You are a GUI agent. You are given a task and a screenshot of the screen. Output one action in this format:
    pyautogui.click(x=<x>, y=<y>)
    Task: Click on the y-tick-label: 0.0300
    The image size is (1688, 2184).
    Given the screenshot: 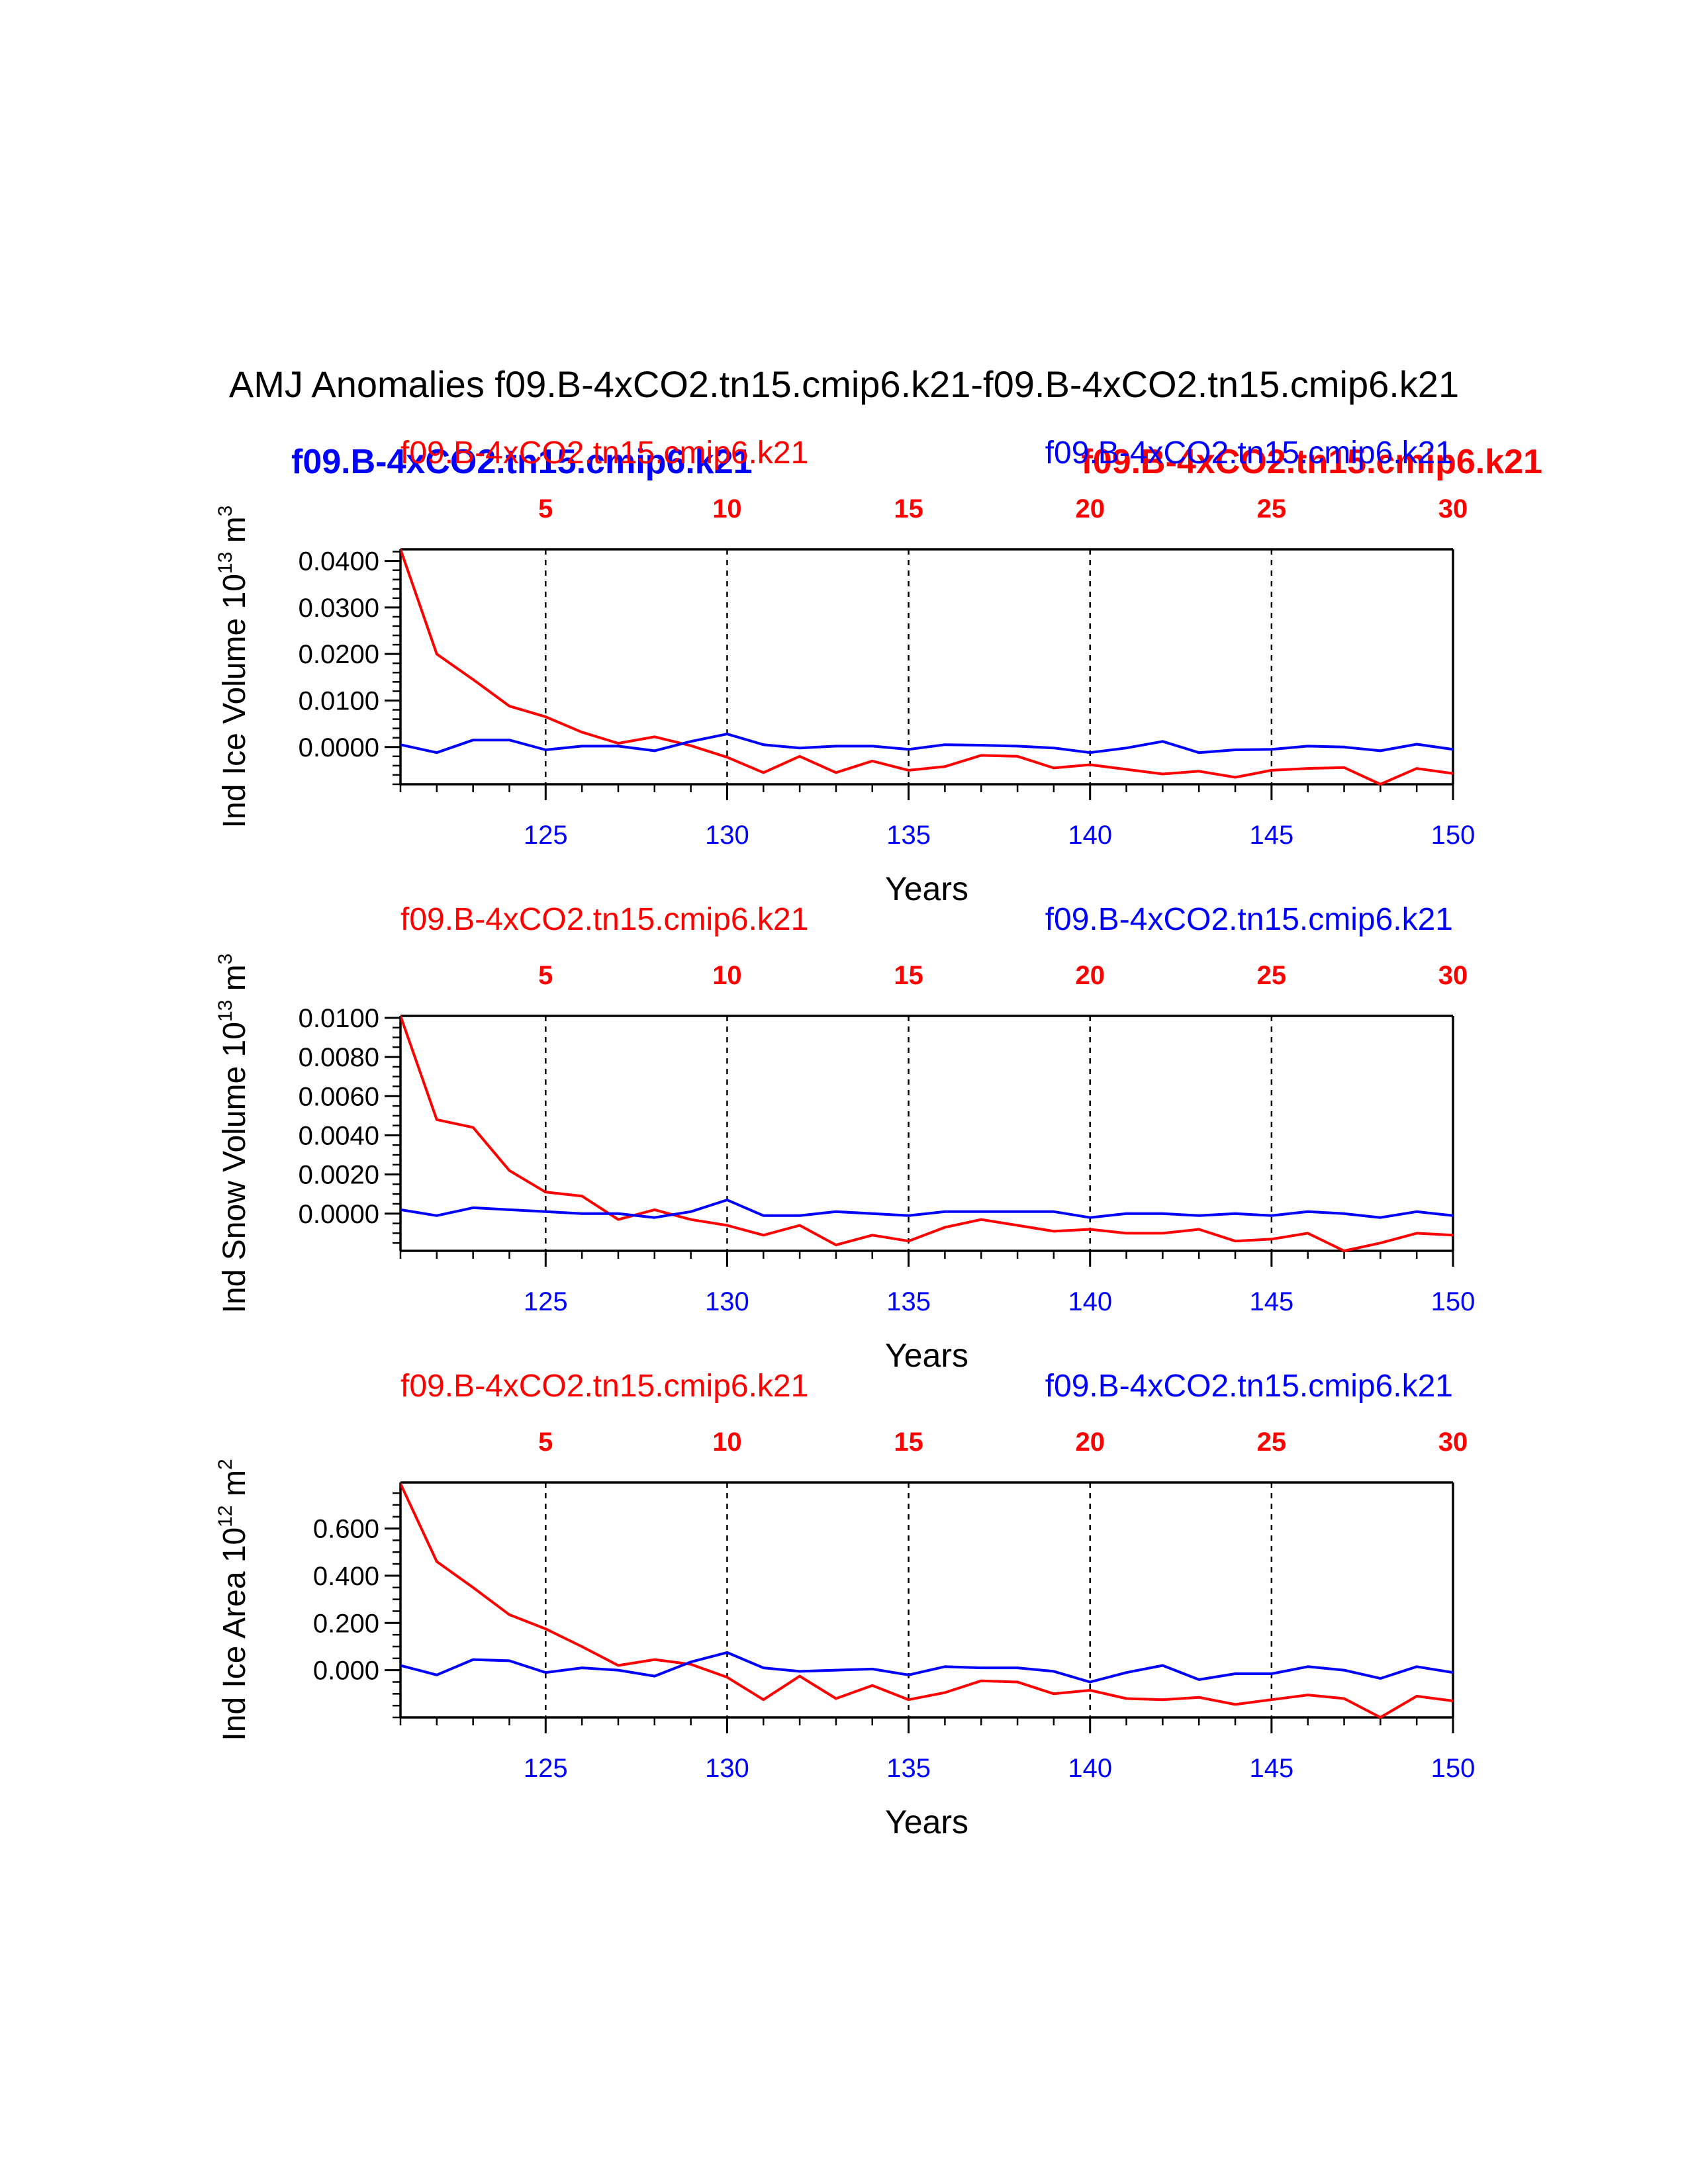 What is the action you would take?
    pyautogui.click(x=339, y=608)
    